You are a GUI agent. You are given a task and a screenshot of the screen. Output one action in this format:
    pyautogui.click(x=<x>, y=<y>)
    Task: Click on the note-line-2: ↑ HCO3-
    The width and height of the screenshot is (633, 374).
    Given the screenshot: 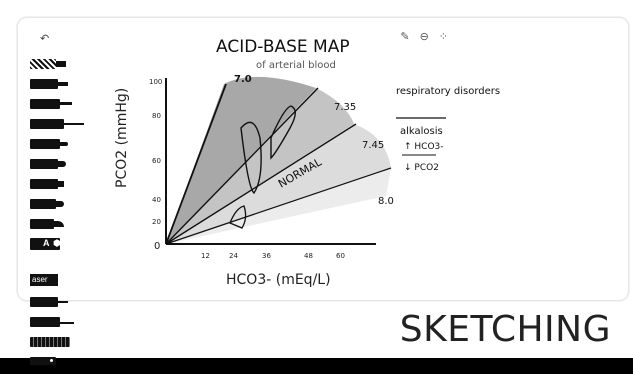 What is the action you would take?
    pyautogui.click(x=424, y=147)
    